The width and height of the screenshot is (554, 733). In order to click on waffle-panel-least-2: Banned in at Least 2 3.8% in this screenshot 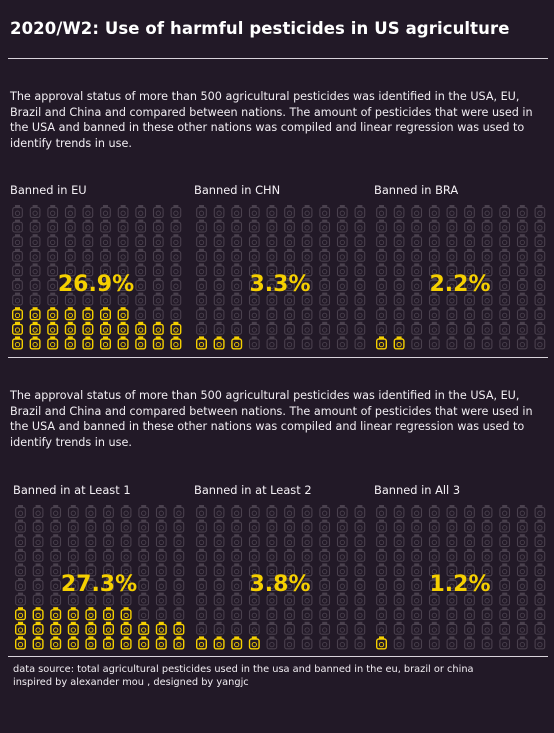, I will do `click(284, 568)`.